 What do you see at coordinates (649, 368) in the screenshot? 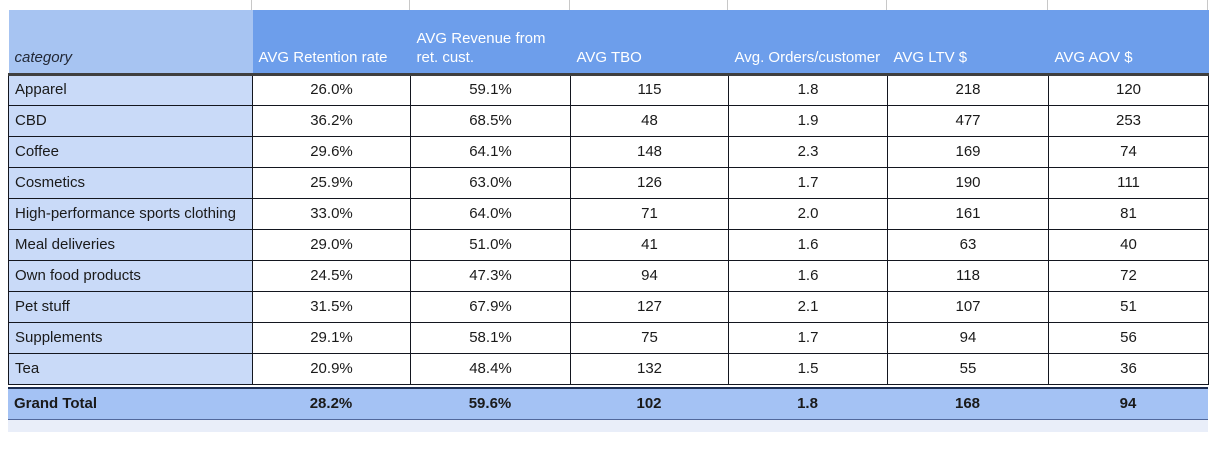
I see `data-cell: 132` at bounding box center [649, 368].